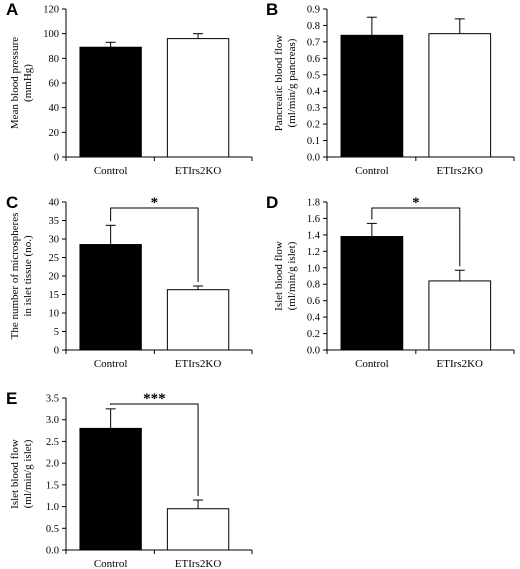 The height and width of the screenshot is (569, 520). I want to click on y-tick-label: 5, so click(56, 332).